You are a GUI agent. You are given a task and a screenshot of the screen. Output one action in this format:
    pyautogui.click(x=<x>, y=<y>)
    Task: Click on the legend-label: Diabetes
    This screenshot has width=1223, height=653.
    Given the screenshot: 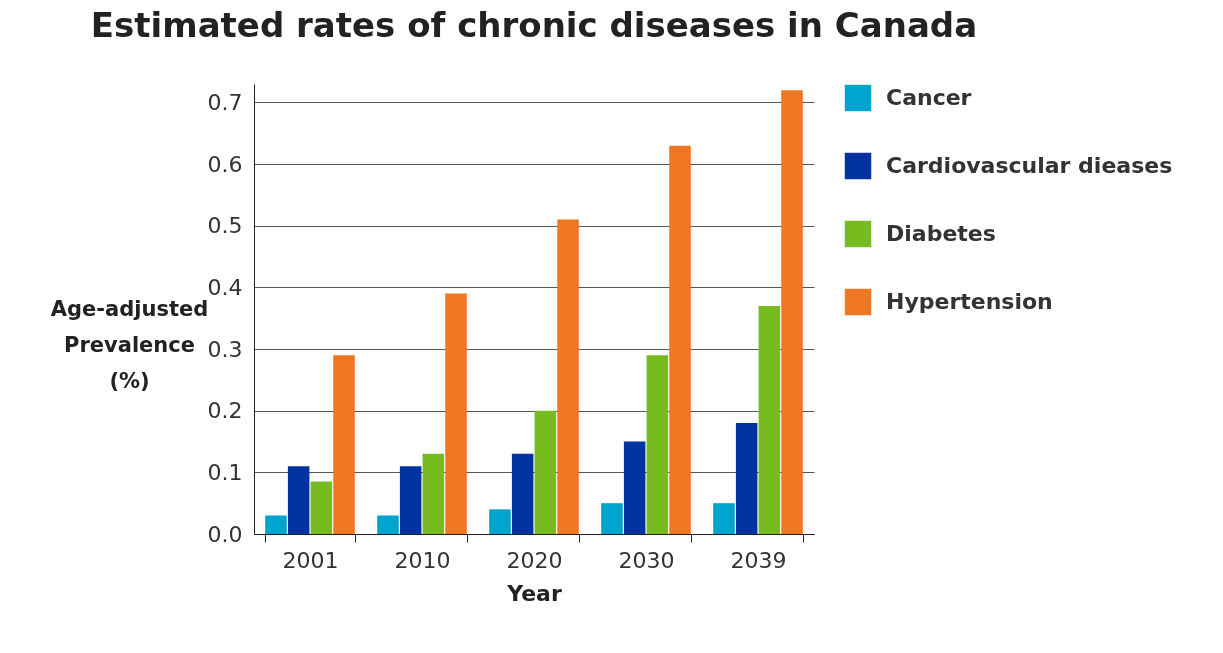 What is the action you would take?
    pyautogui.click(x=941, y=233)
    